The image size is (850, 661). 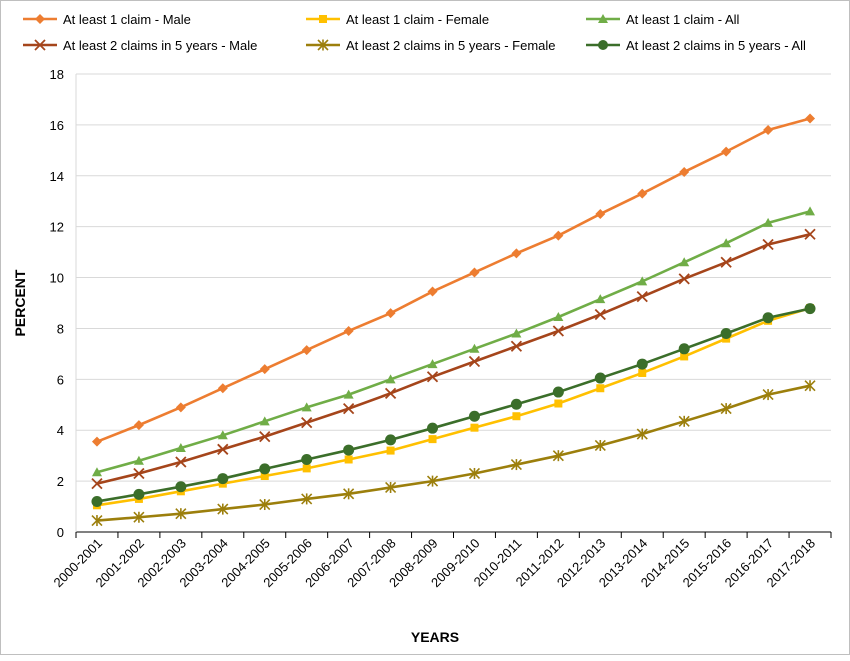 I want to click on legend-label: At least 2 claims in 5 years - All, so click(x=716, y=45).